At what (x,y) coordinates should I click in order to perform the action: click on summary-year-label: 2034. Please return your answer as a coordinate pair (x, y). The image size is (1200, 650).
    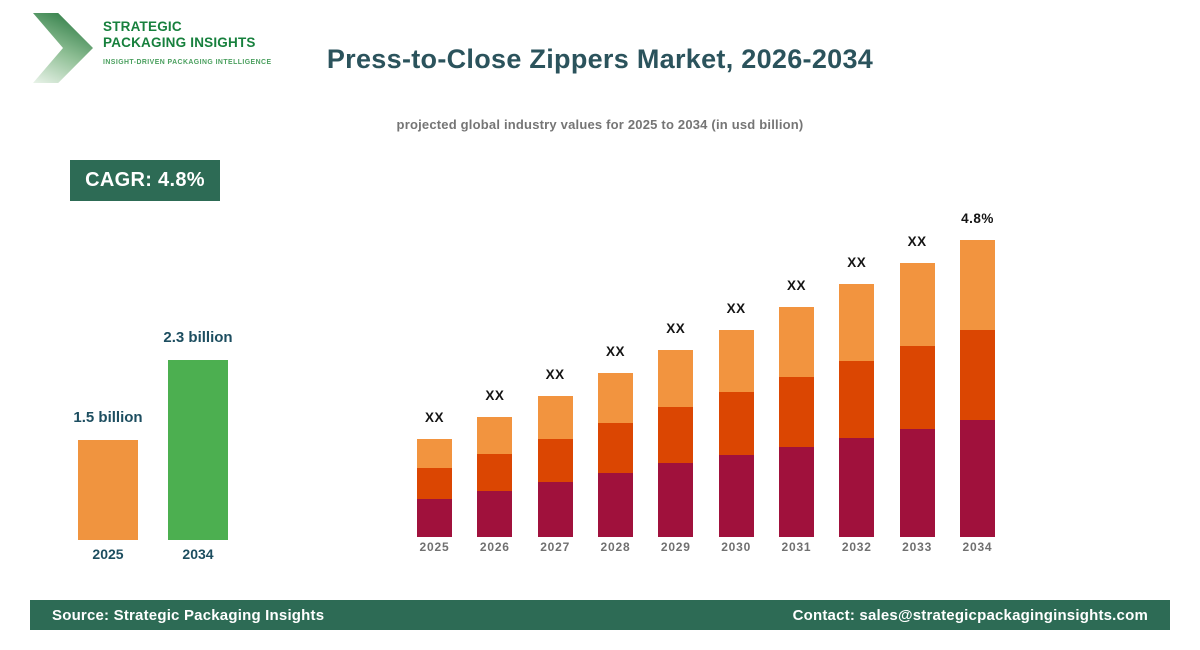
    Looking at the image, I should click on (198, 554).